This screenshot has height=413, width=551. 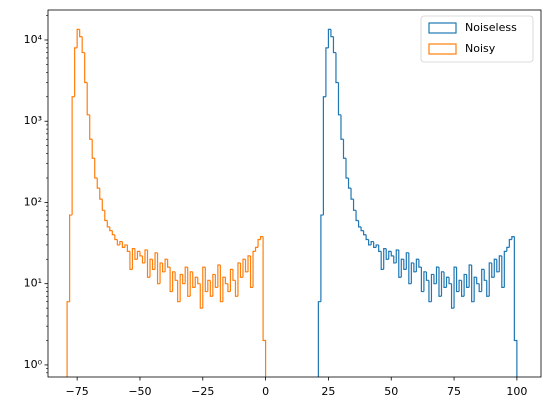 I want to click on x-tick-label: 100, so click(x=516, y=391).